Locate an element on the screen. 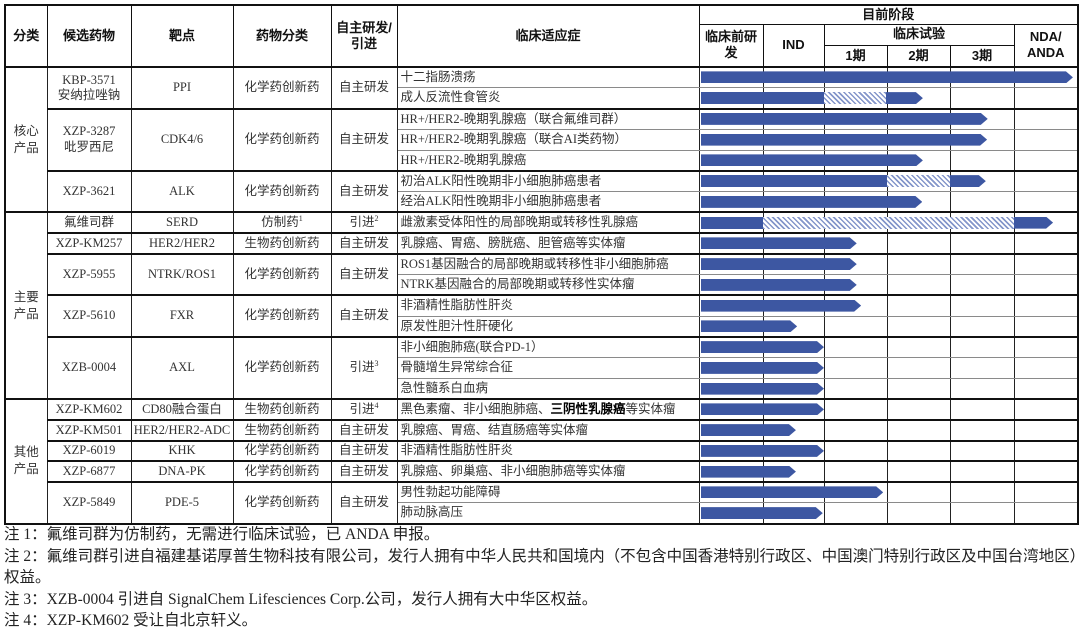 This screenshot has width=1080, height=635. header-indication: 临床适应症 is located at coordinates (548, 36).